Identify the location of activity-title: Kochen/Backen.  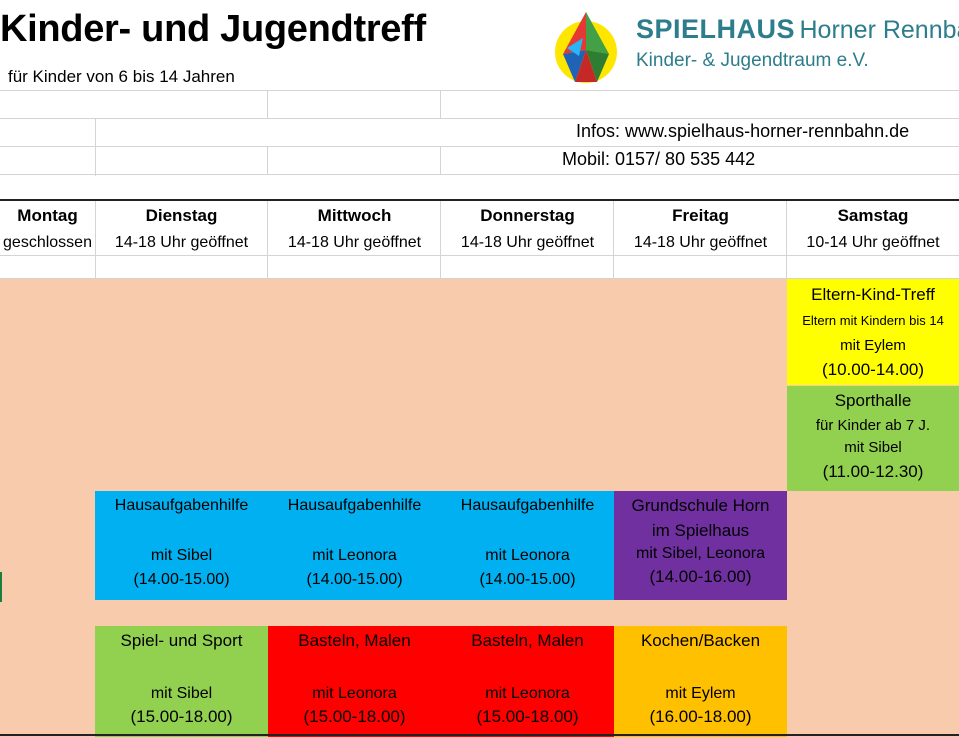
(700, 640).